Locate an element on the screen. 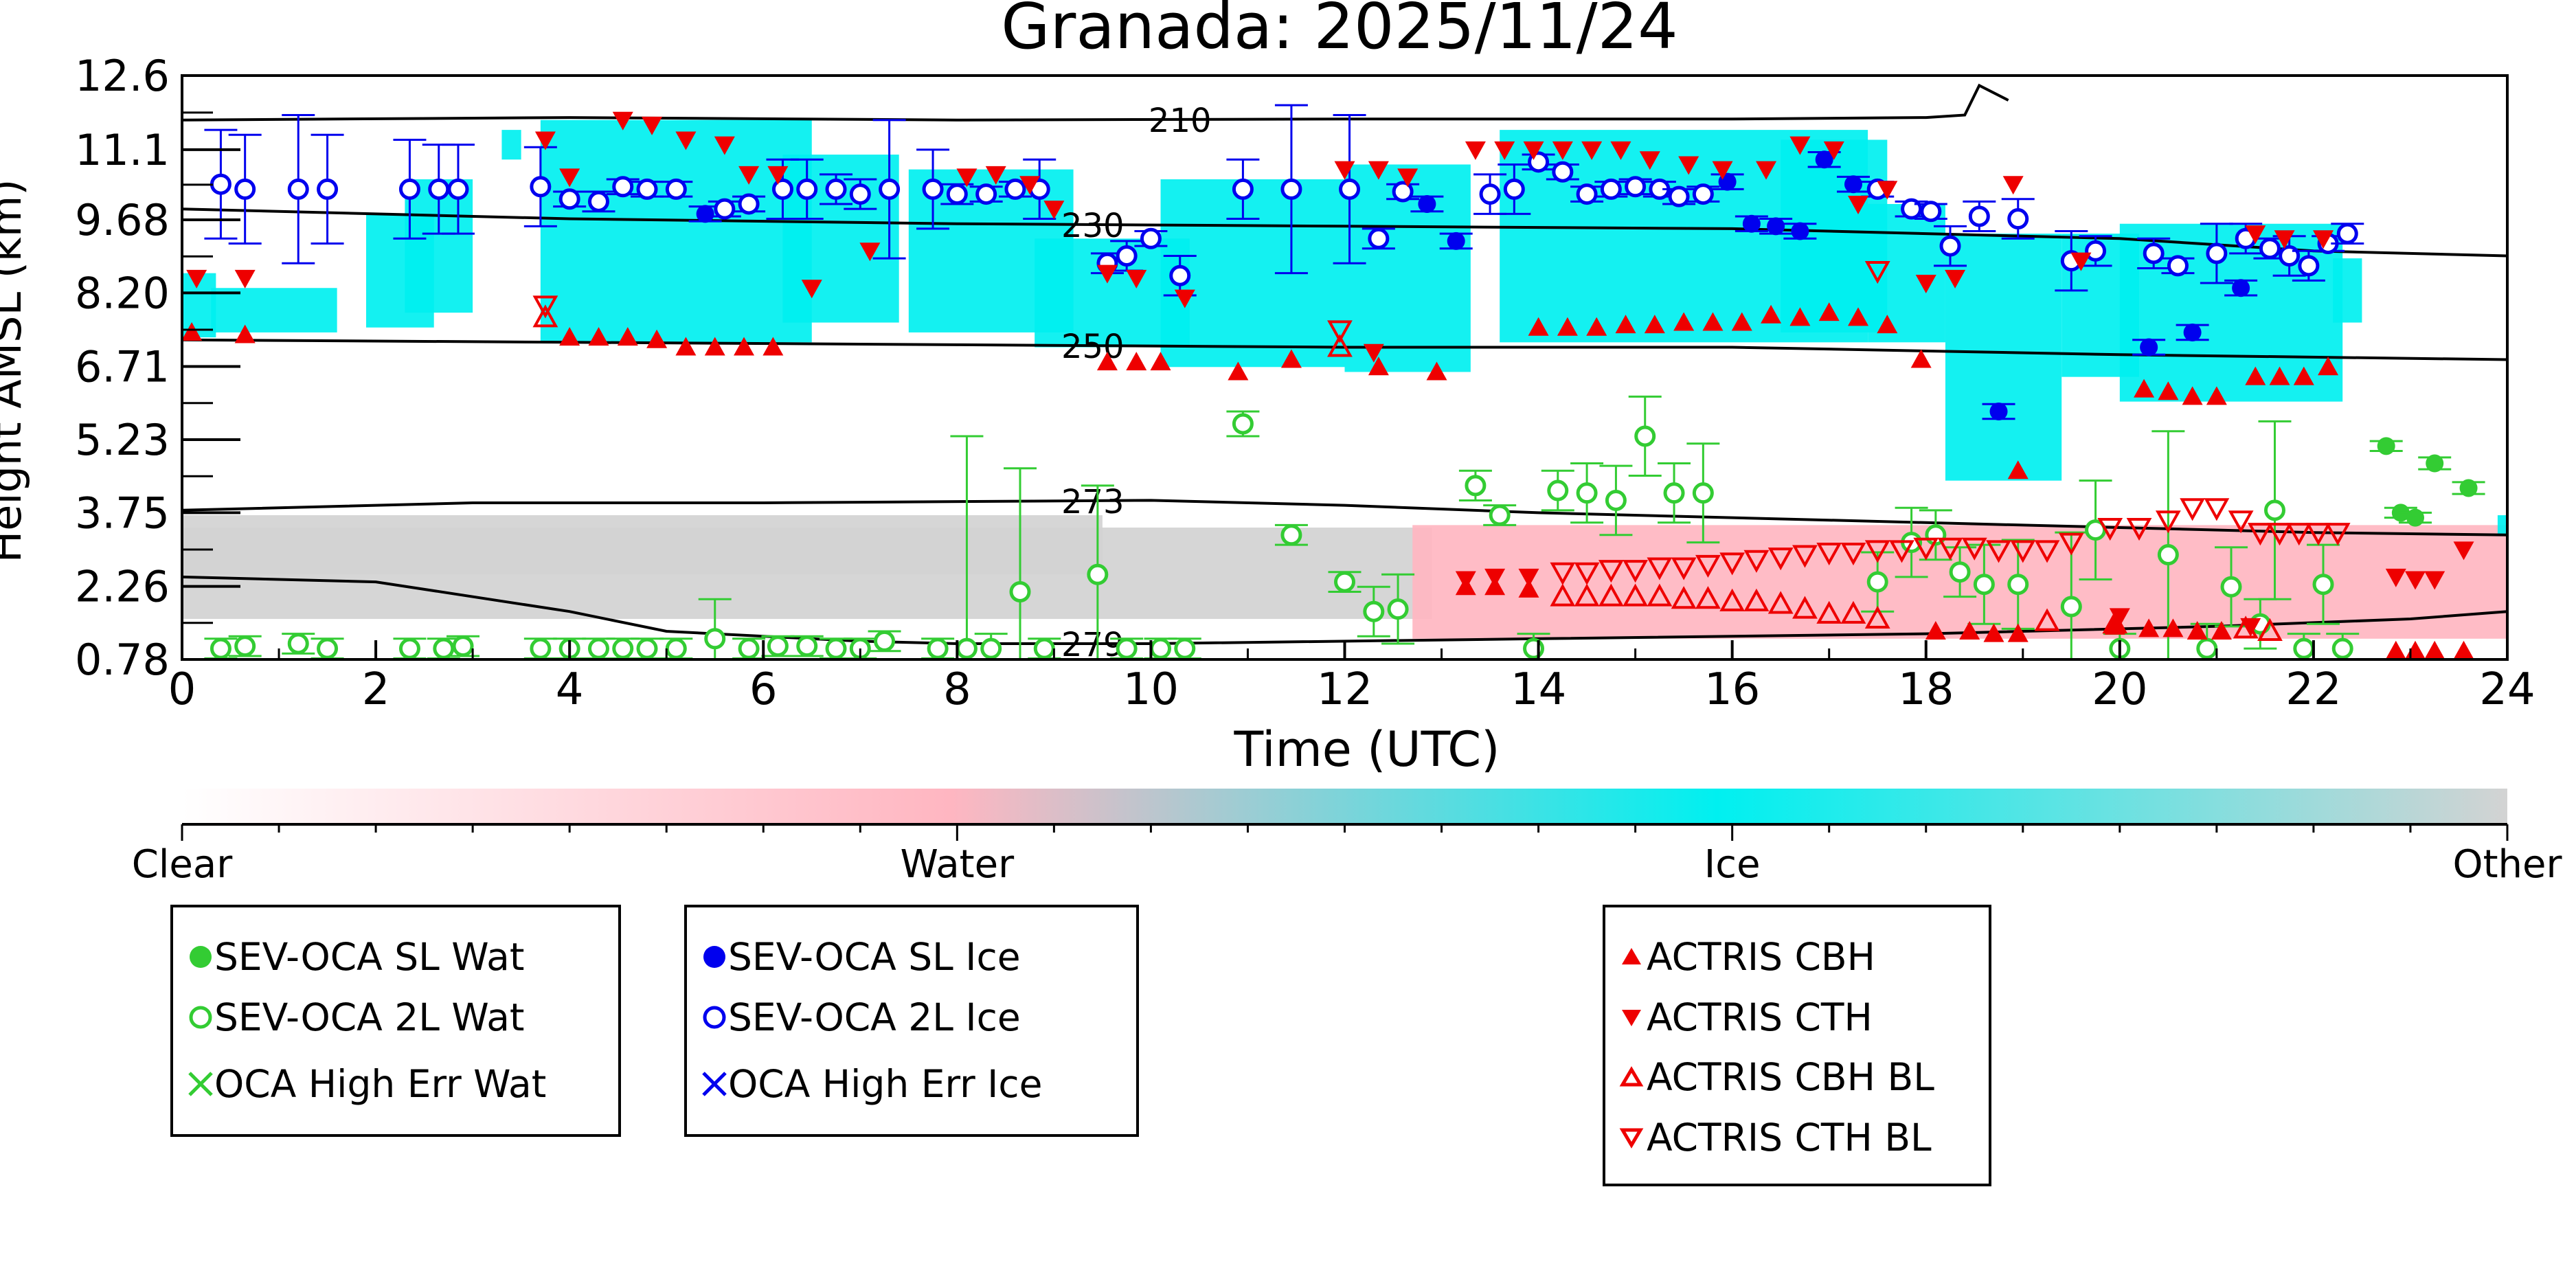  x-tick-label: 10 is located at coordinates (1151, 689).